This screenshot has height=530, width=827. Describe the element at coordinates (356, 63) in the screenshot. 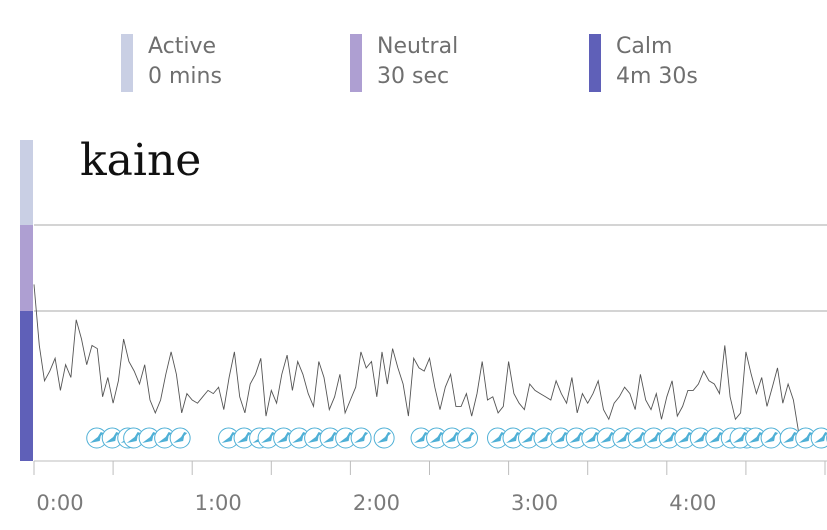

I see `legend-swatch-neutral` at that location.